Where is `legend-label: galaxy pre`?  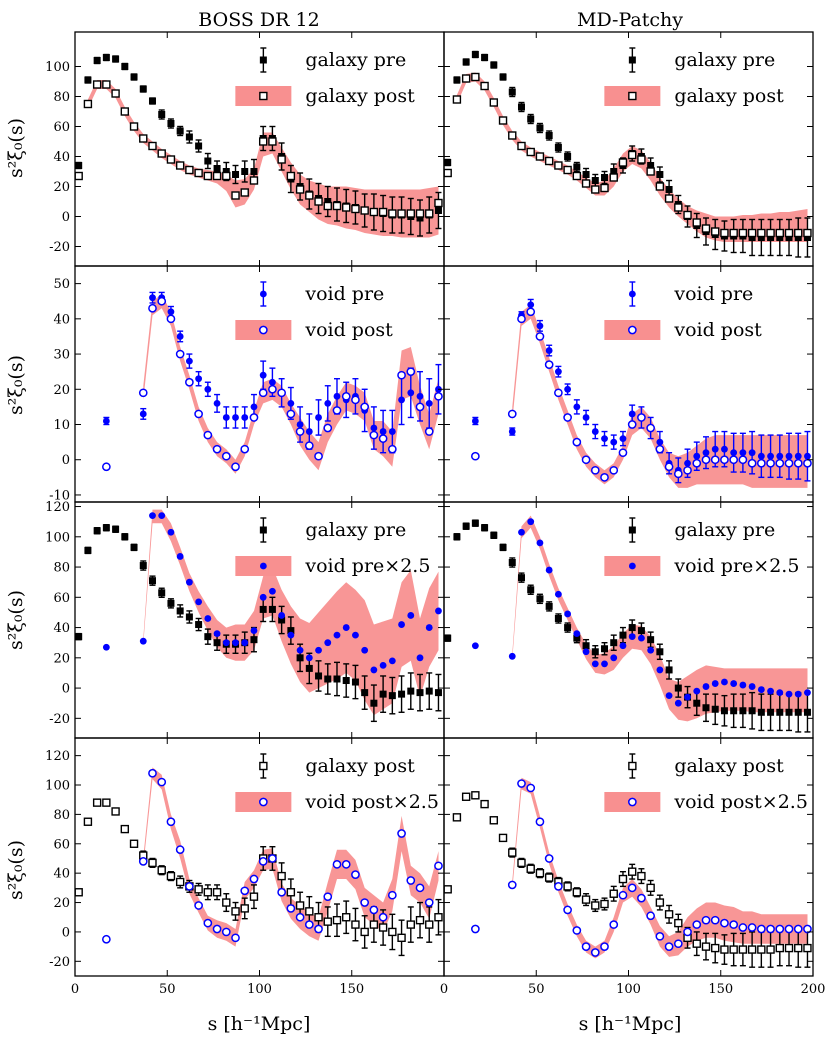
legend-label: galaxy pre is located at coordinates (724, 60).